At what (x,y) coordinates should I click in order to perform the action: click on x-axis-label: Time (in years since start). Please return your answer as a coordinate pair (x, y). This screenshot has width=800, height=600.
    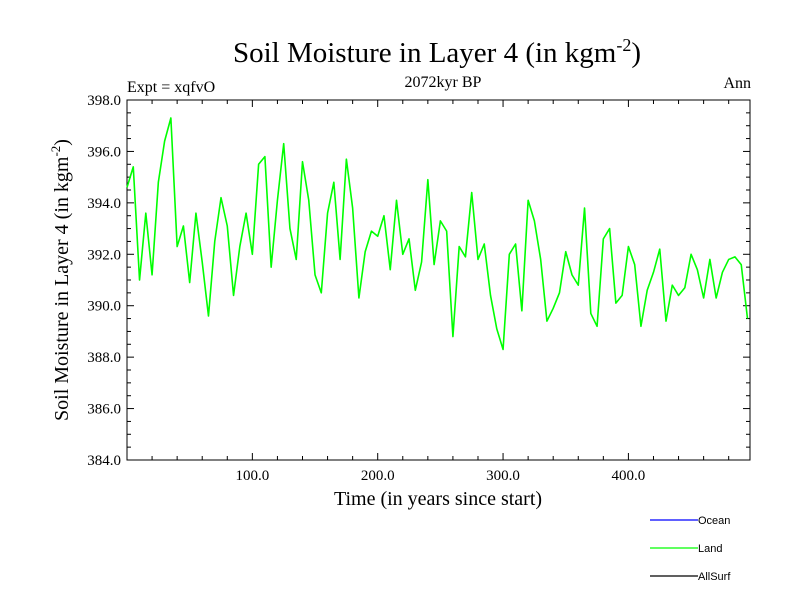
    Looking at the image, I should click on (438, 499).